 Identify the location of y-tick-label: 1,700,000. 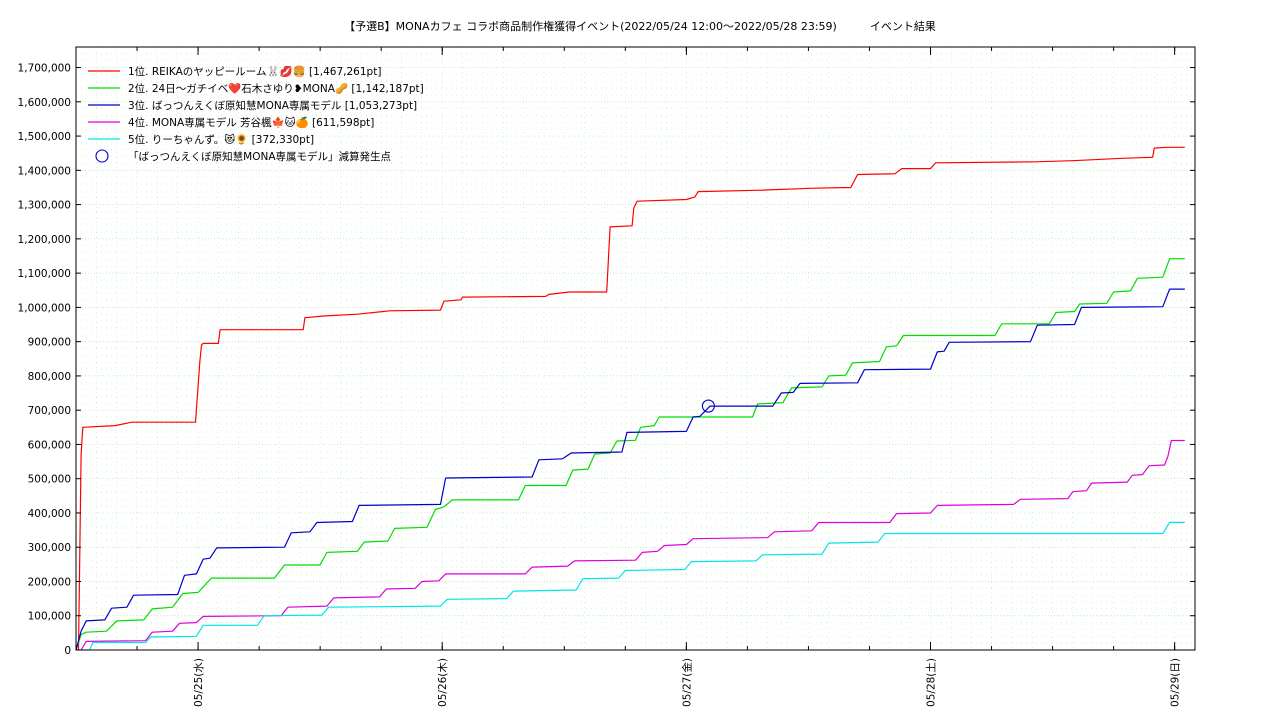
(44, 69).